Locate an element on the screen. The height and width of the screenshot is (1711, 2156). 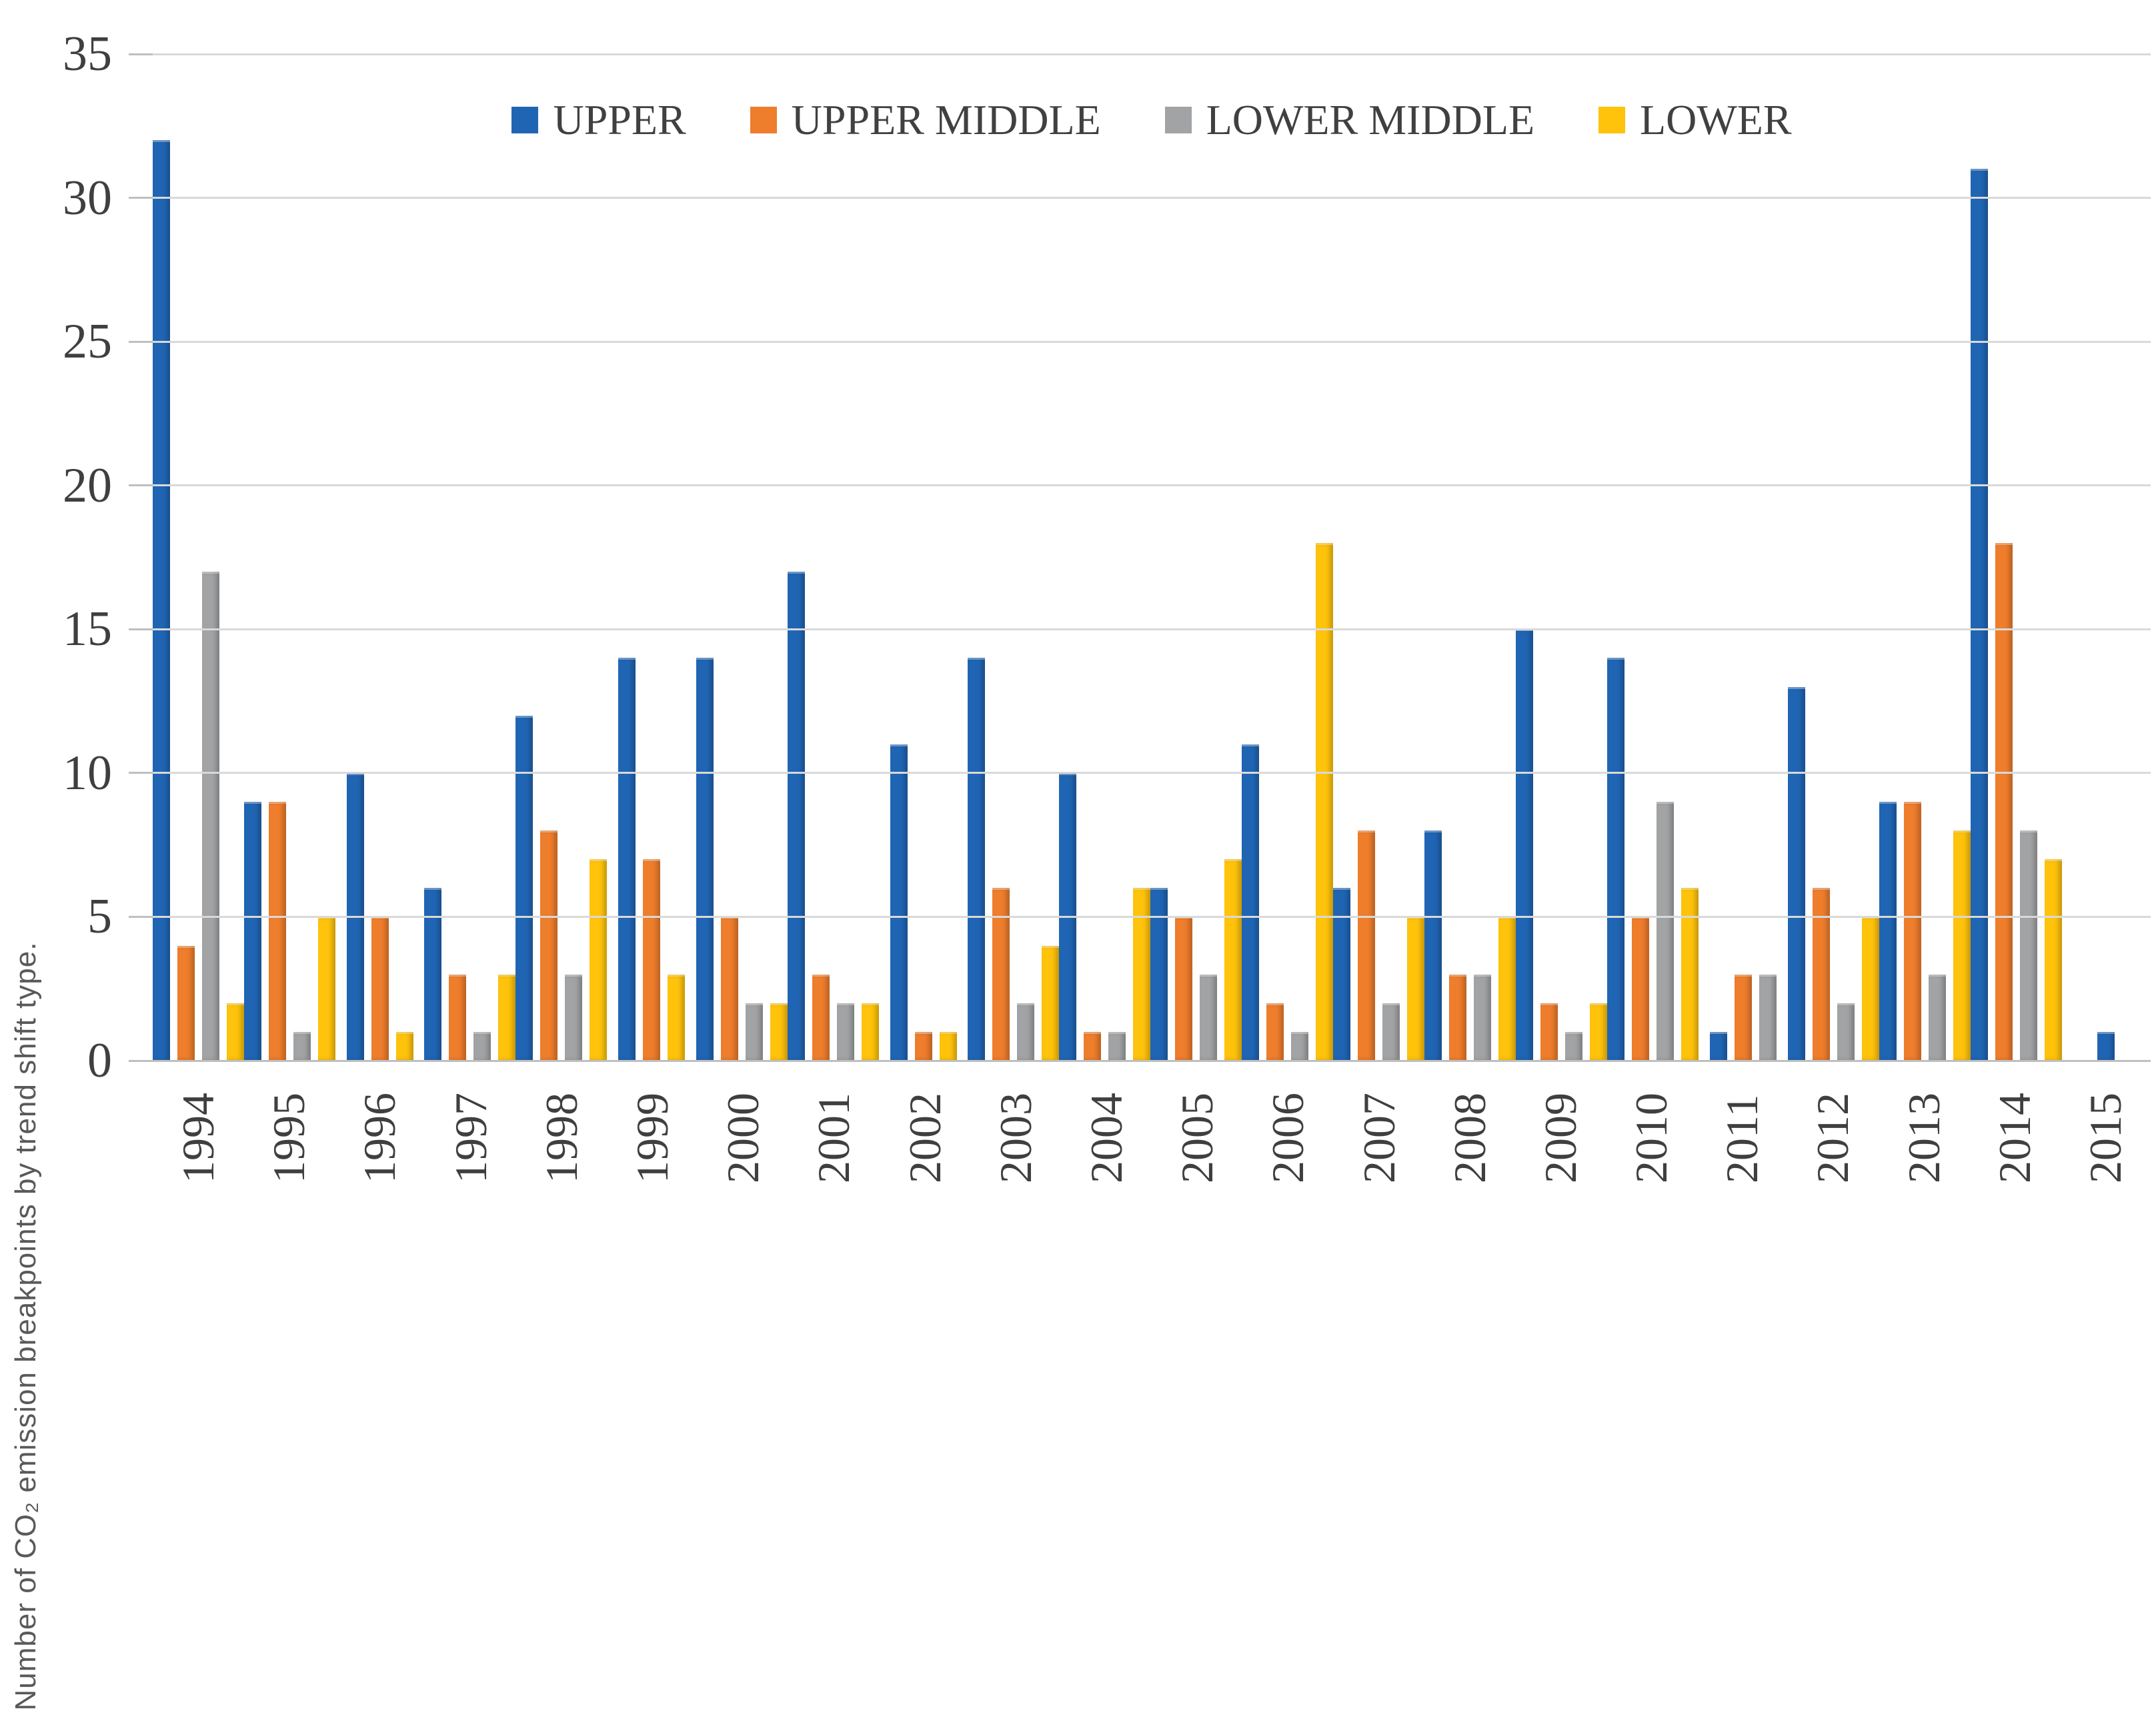
x-axis-label: 2009 is located at coordinates (1560, 1138).